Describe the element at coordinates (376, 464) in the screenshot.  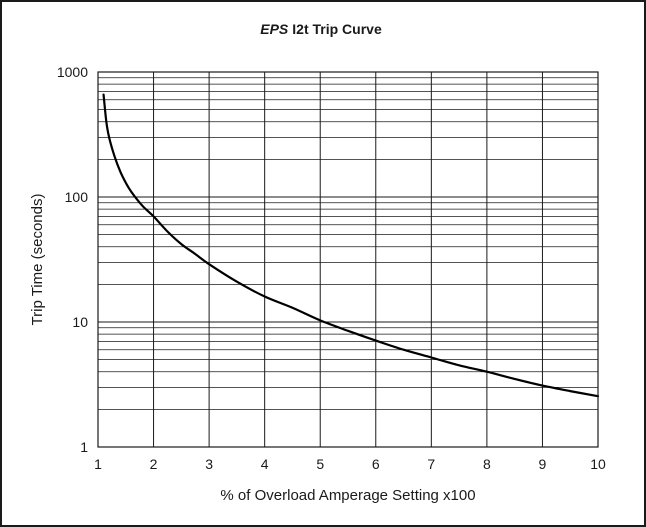
I see `x-tick-label: 6` at that location.